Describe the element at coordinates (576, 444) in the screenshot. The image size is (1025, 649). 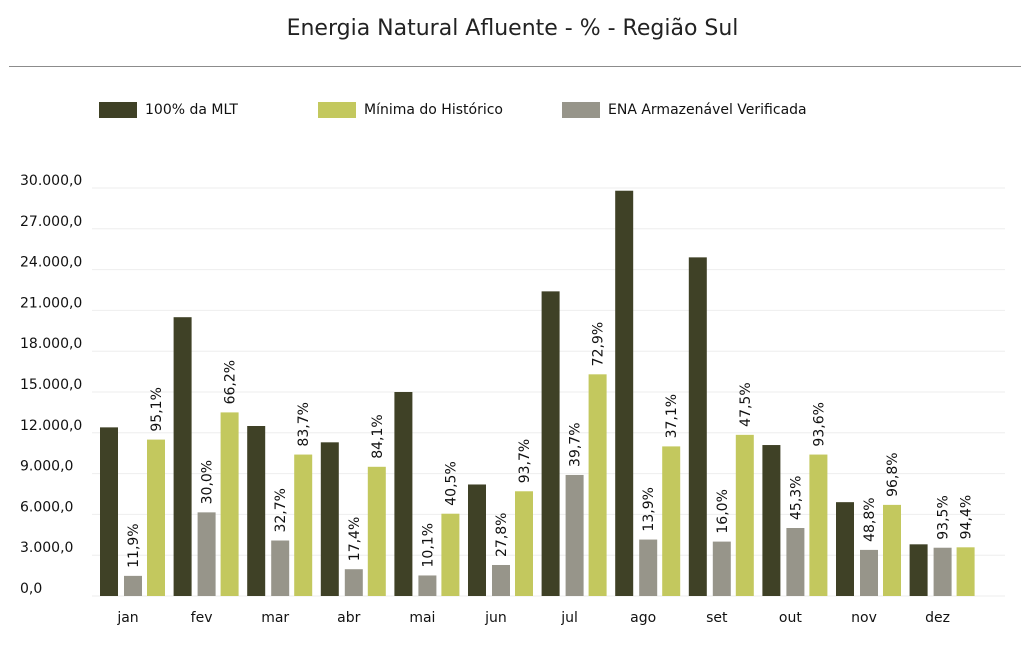
I see `data-label: 39,7%` at that location.